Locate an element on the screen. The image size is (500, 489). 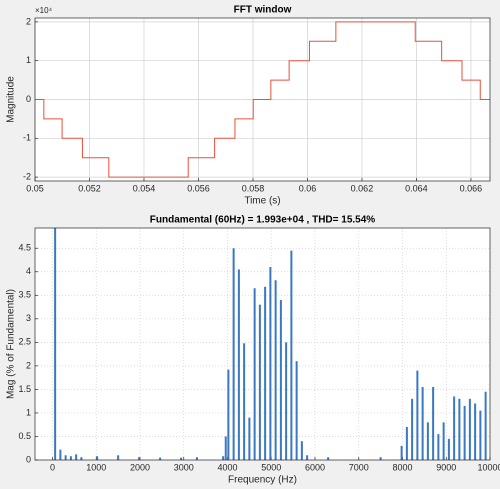
x-tick-label: 7000 is located at coordinates (359, 467).